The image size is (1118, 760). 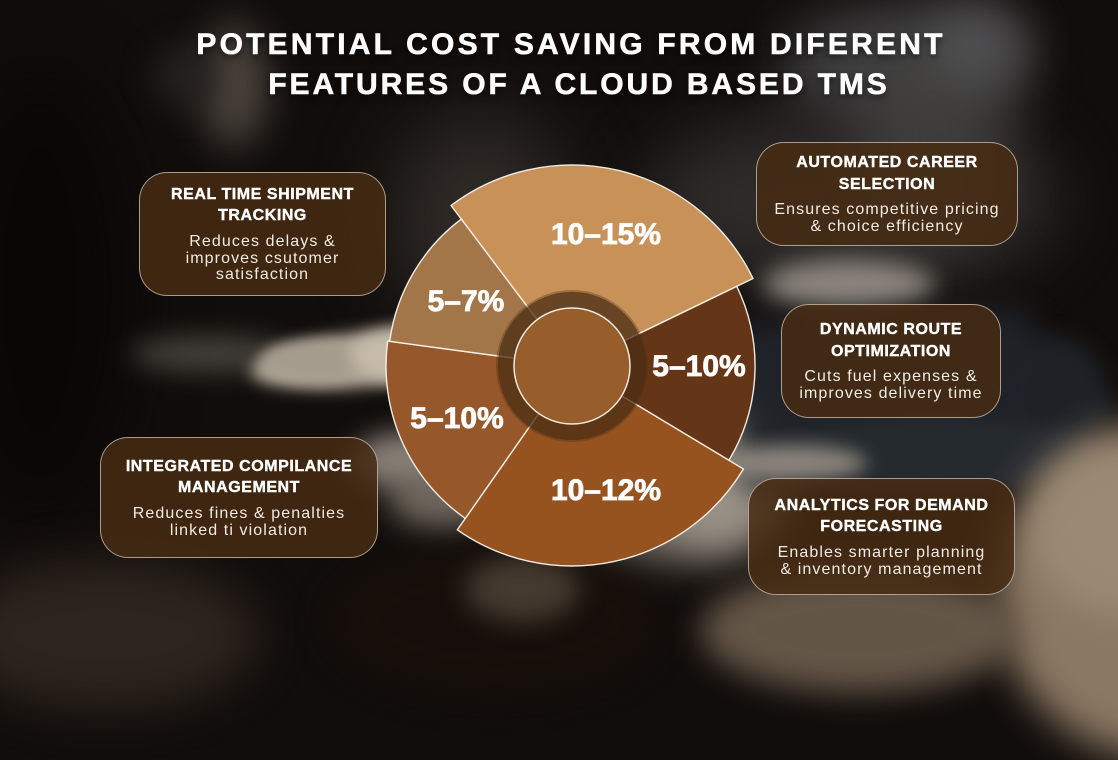 What do you see at coordinates (606, 234) in the screenshot?
I see `svg-text: 10–15%` at bounding box center [606, 234].